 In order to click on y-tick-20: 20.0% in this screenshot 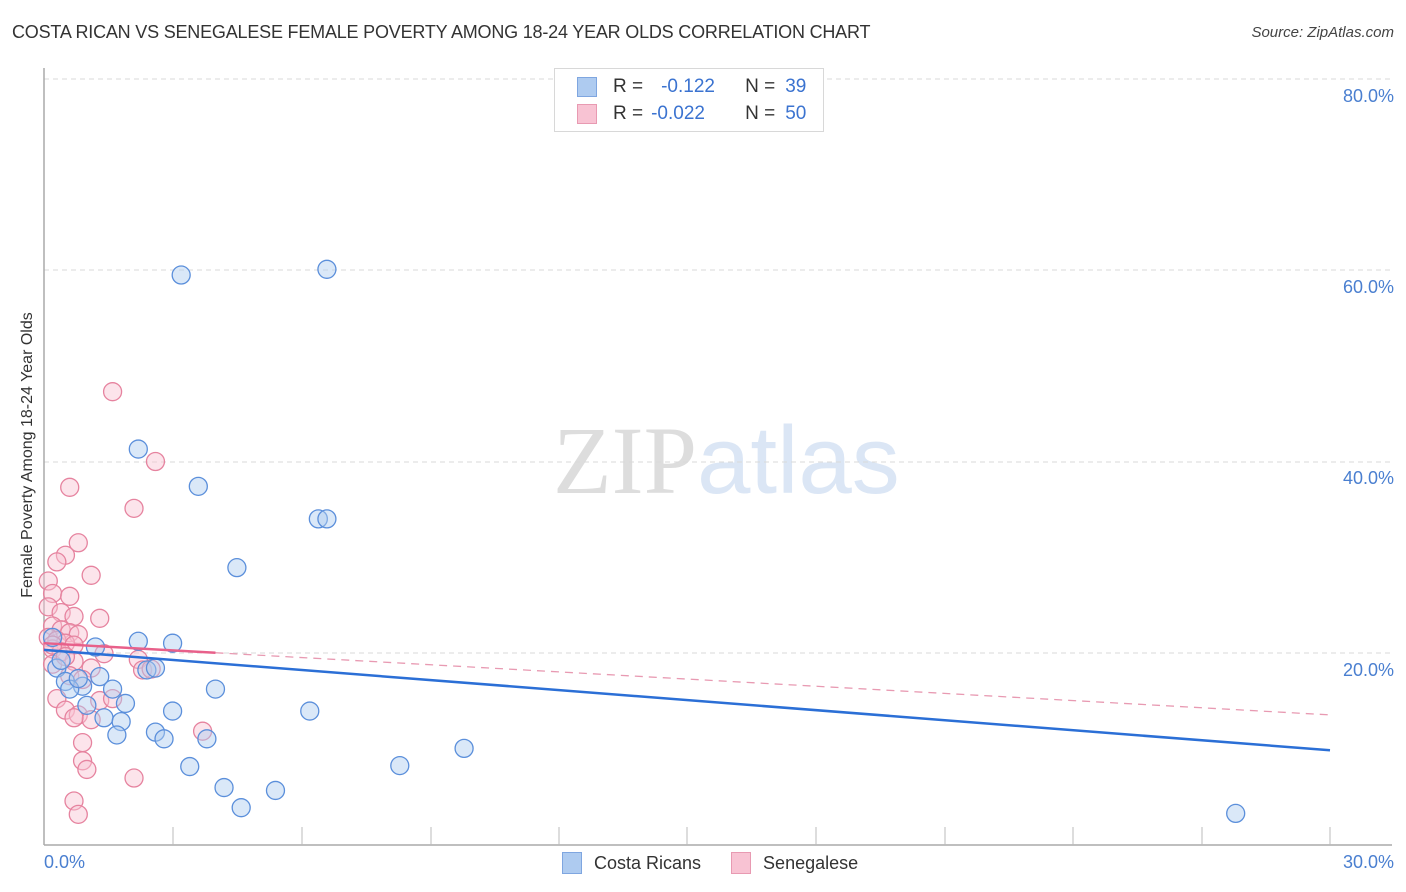, I will do `click(1368, 670)`.